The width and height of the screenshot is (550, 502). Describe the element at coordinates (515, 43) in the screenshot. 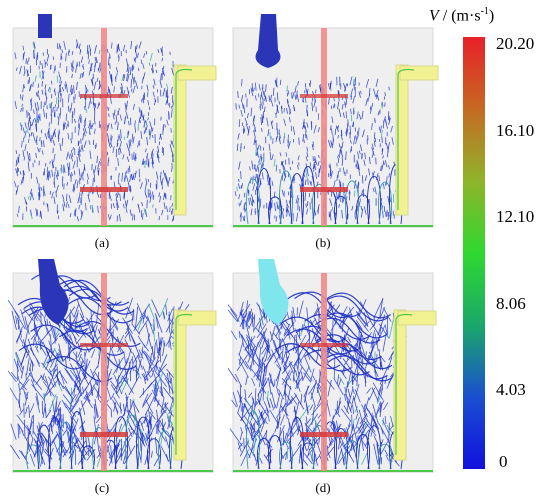

I see `colorbar-tick-label: 20.20` at that location.